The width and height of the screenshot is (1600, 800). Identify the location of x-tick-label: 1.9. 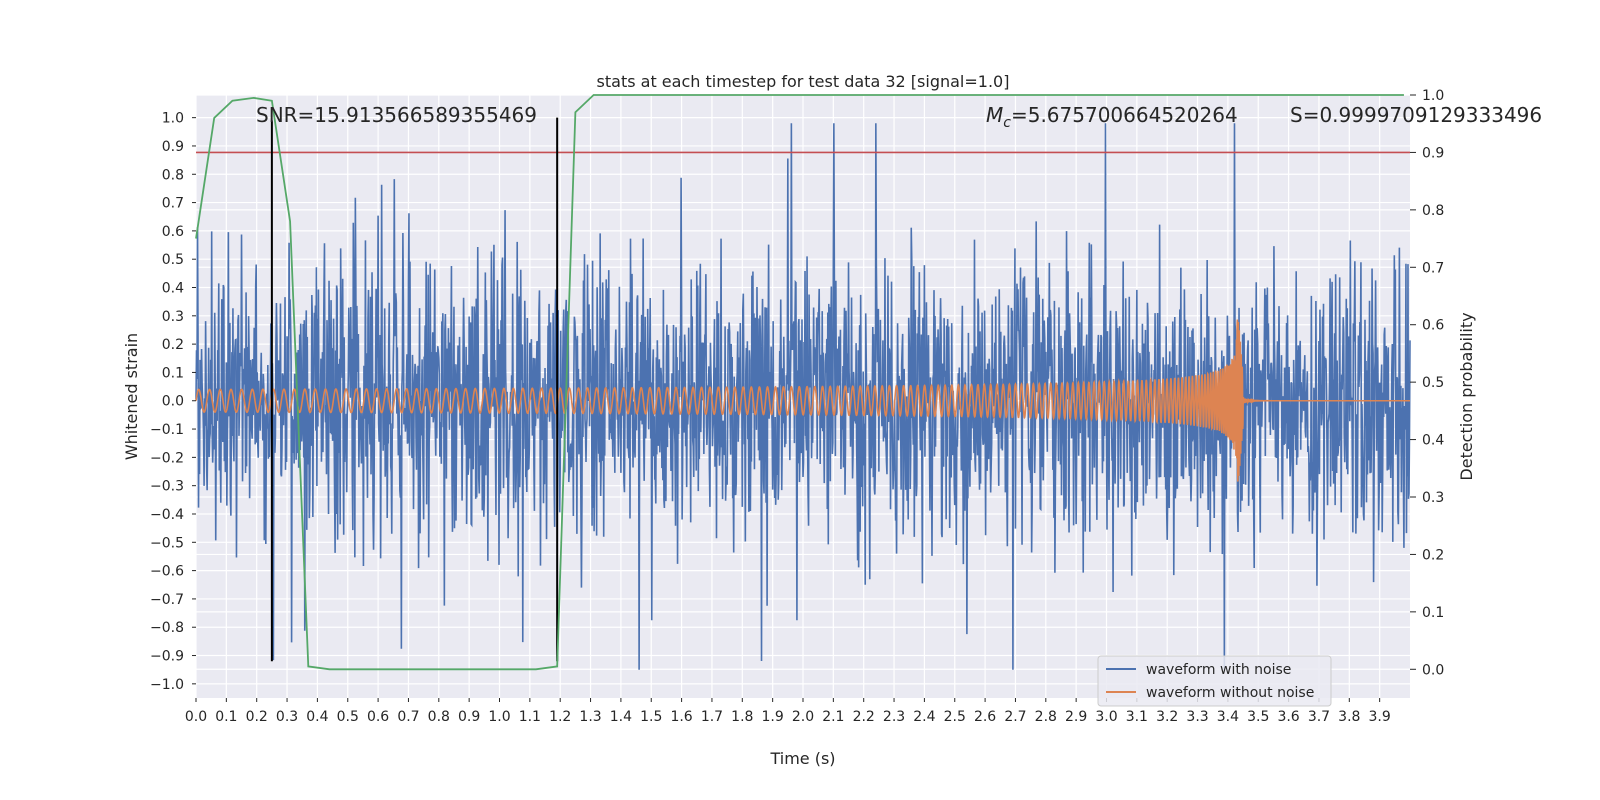
(773, 717).